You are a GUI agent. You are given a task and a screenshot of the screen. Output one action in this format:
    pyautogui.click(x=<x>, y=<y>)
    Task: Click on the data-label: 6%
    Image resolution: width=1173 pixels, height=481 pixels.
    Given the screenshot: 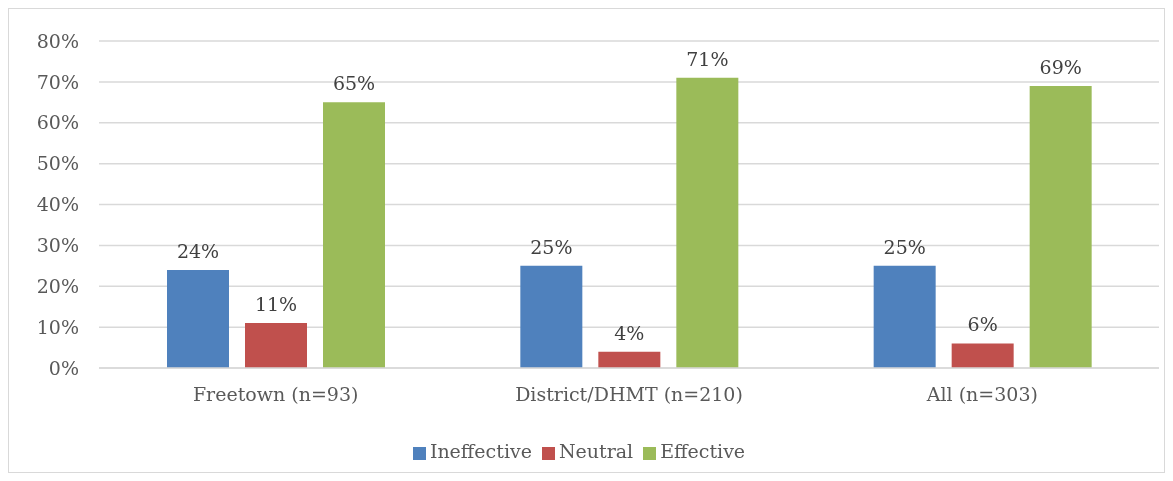 What is the action you would take?
    pyautogui.click(x=982, y=324)
    